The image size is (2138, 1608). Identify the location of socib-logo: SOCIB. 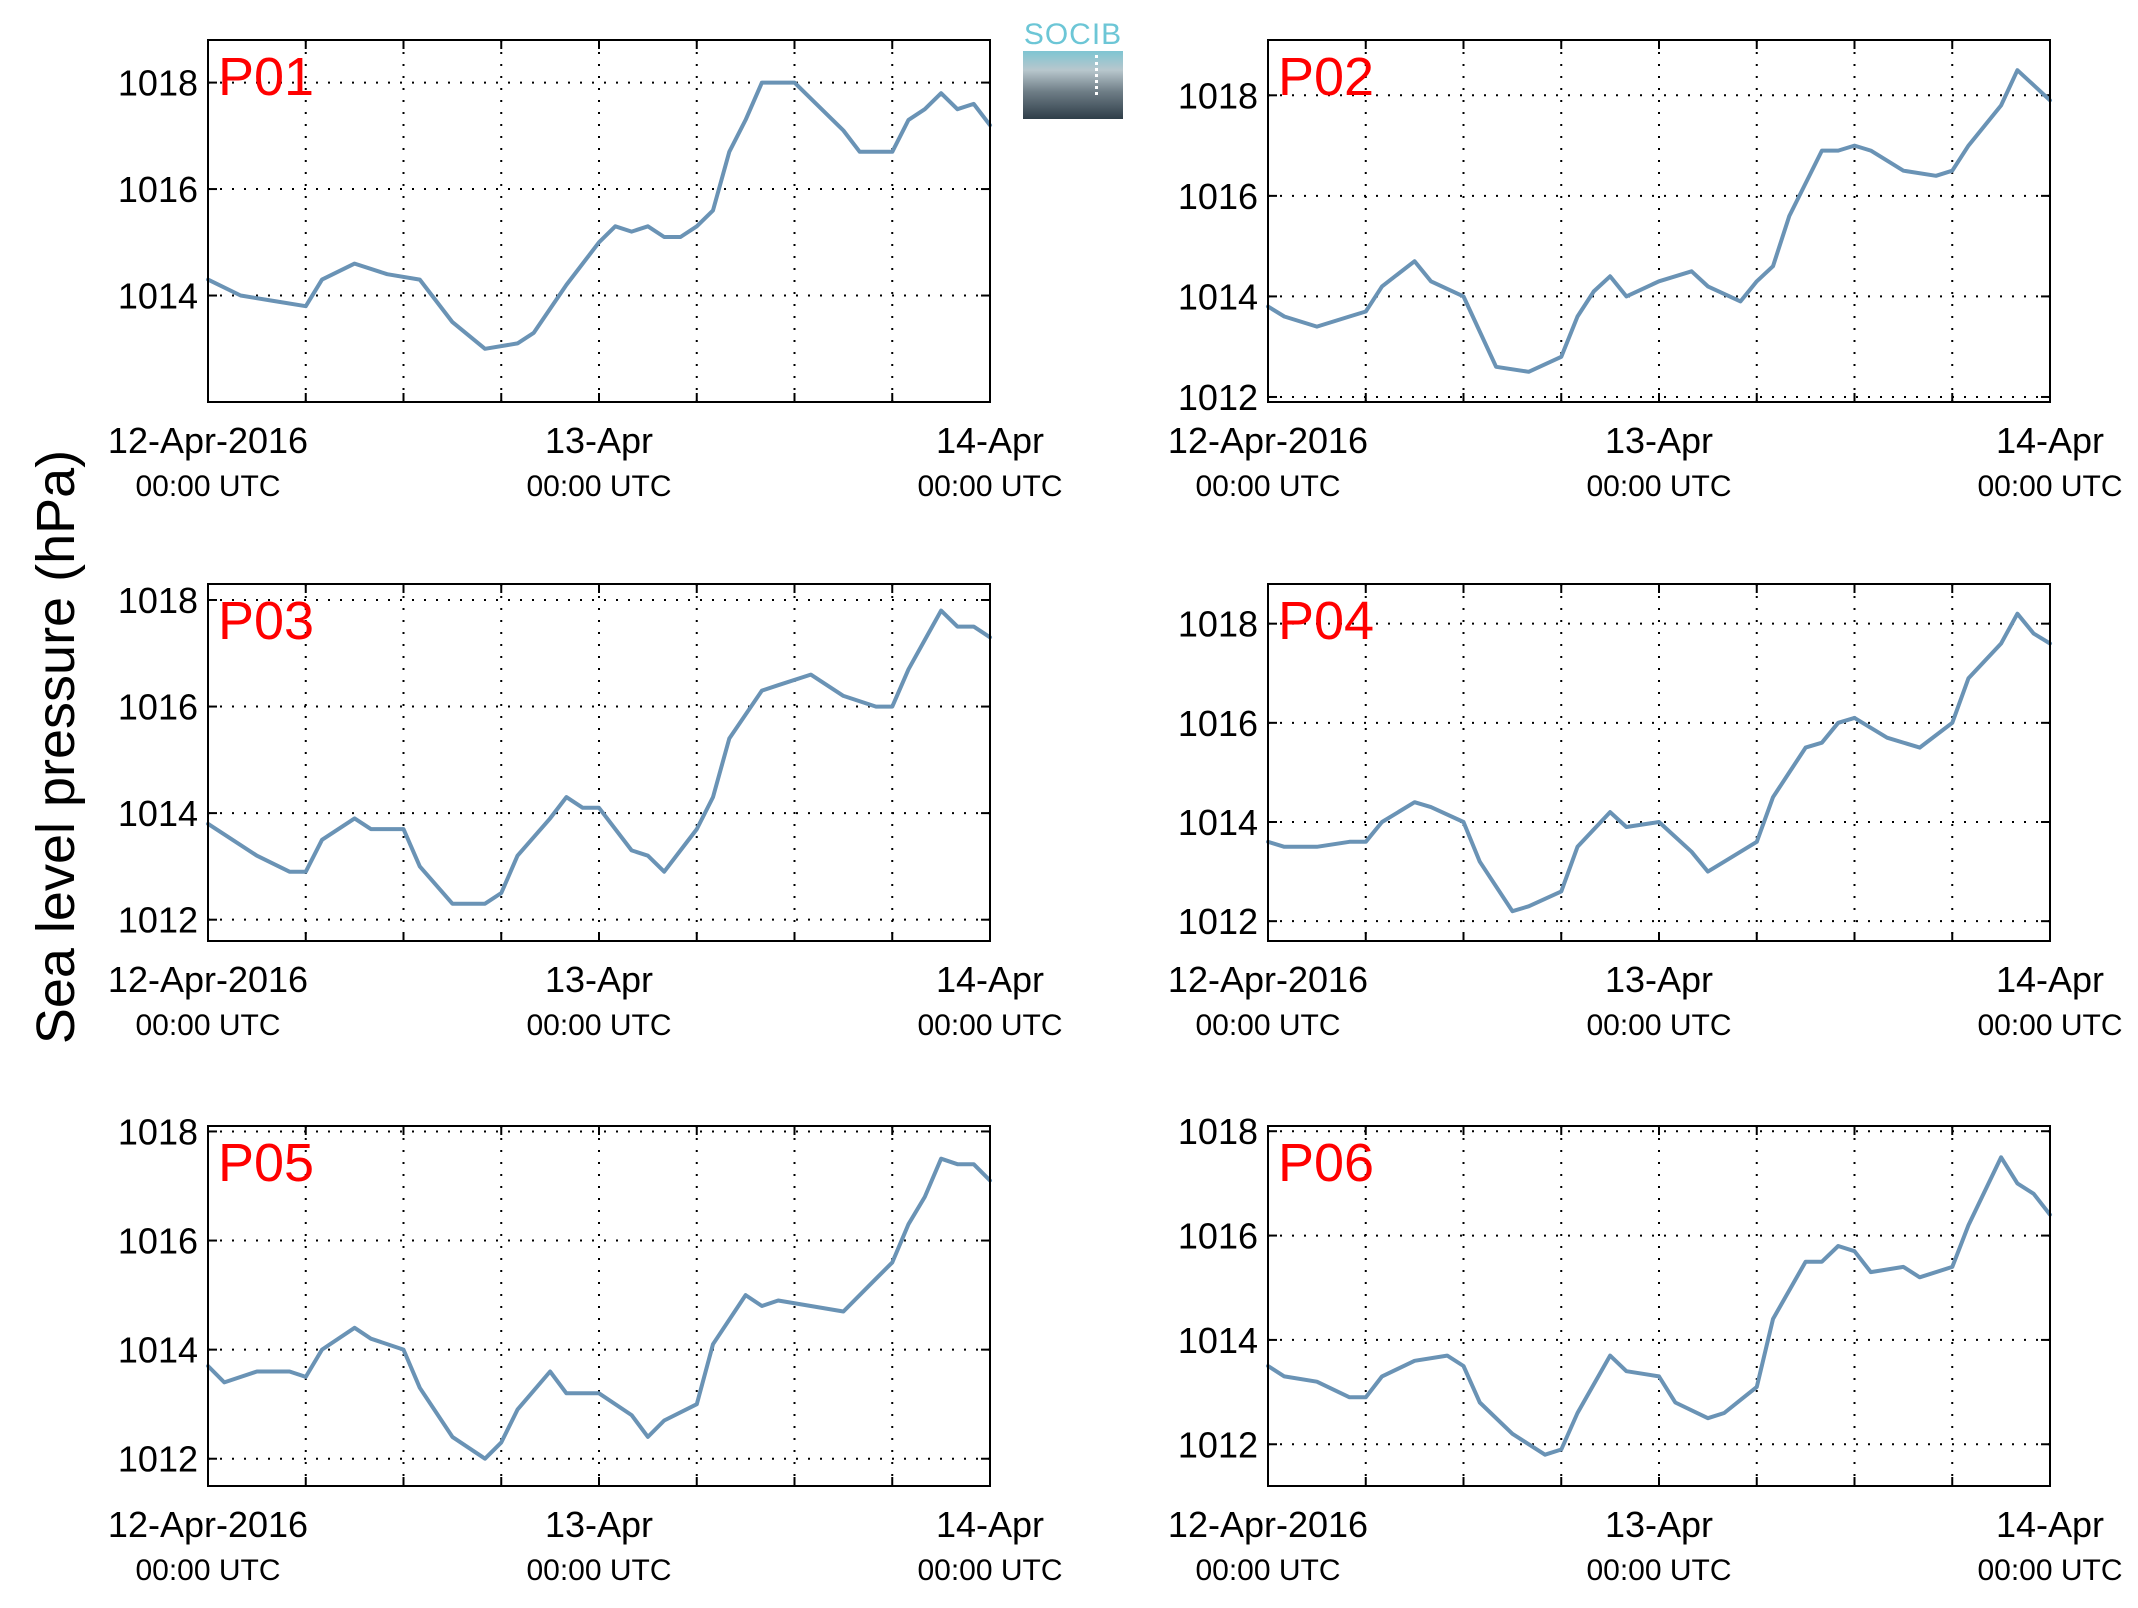
(1073, 69).